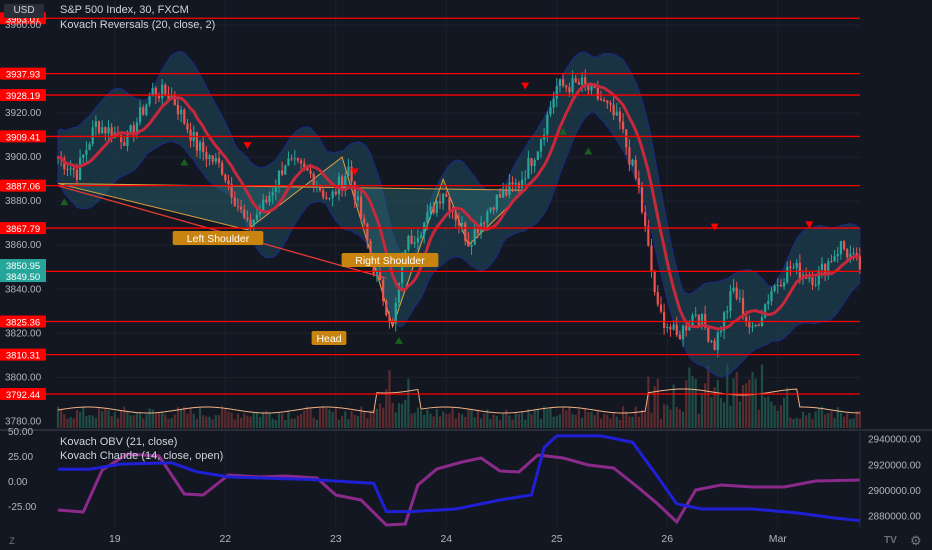 The height and width of the screenshot is (550, 932). I want to click on time-tick-label: 19, so click(115, 539).